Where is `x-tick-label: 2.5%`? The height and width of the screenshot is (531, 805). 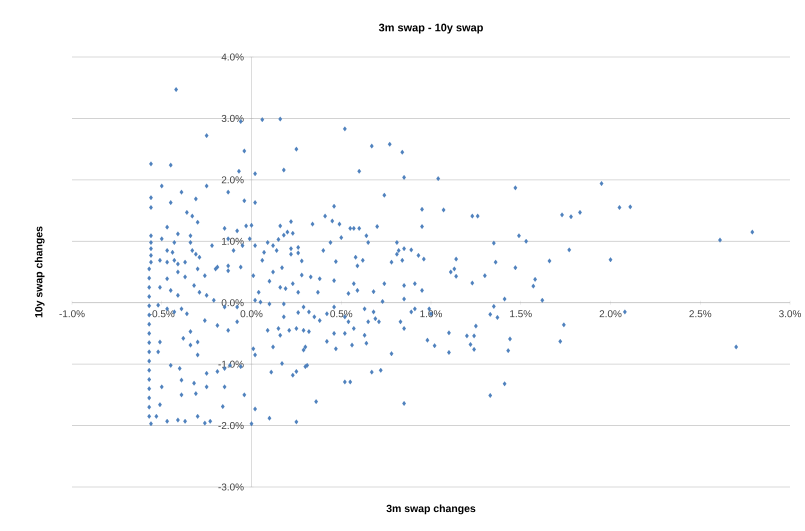
x-tick-label: 2.5% is located at coordinates (700, 314).